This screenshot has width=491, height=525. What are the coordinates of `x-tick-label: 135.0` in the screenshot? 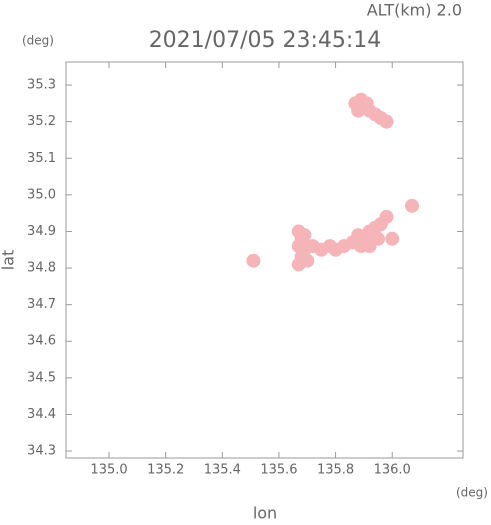 It's located at (108, 470).